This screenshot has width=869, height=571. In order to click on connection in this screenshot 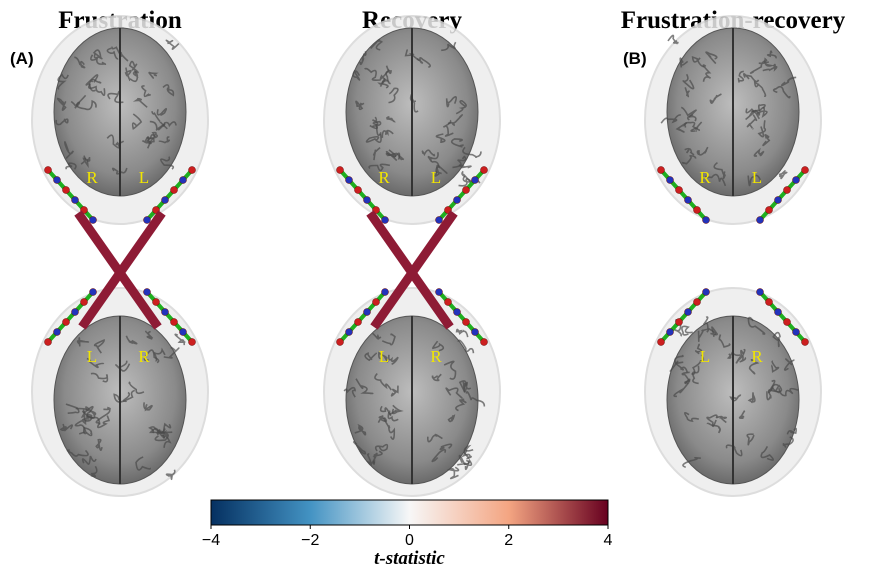, I will do `click(122, 270)`.